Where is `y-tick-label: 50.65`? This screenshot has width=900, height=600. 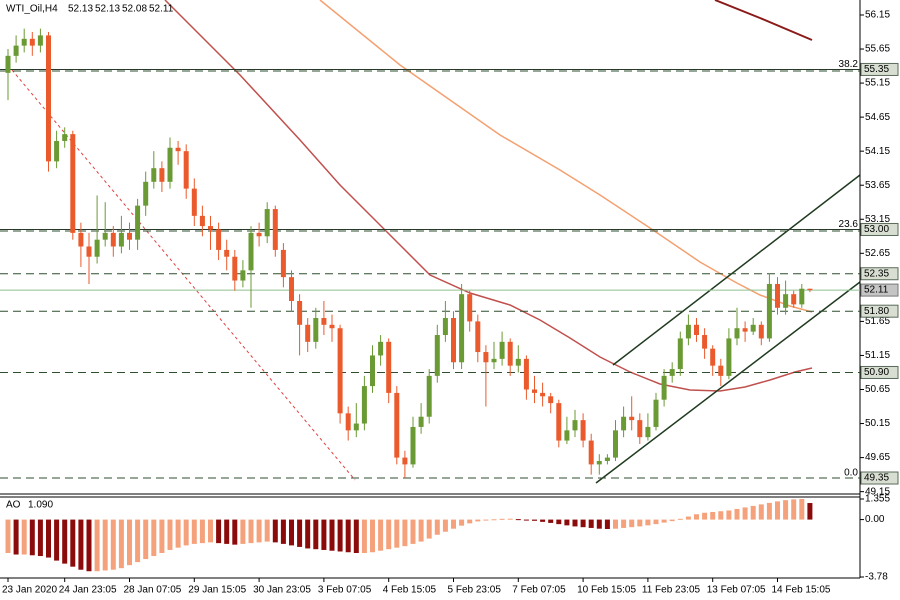
y-tick-label: 50.65 is located at coordinates (877, 389).